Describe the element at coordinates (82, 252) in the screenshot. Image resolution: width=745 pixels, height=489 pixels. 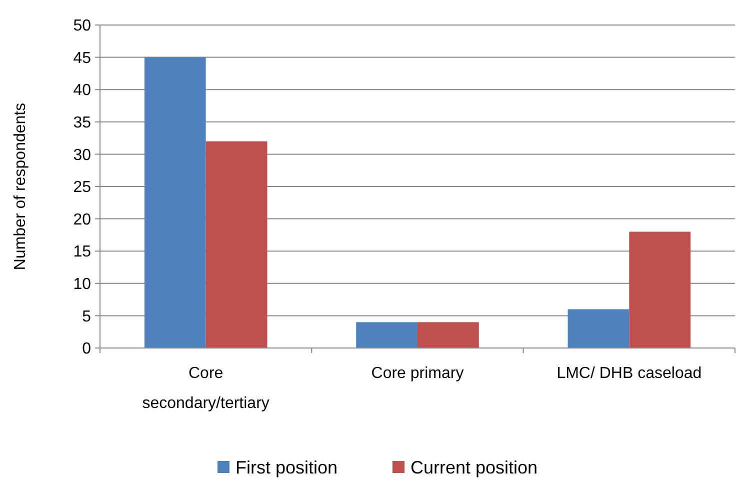
I see `y-tick-label: 15` at that location.